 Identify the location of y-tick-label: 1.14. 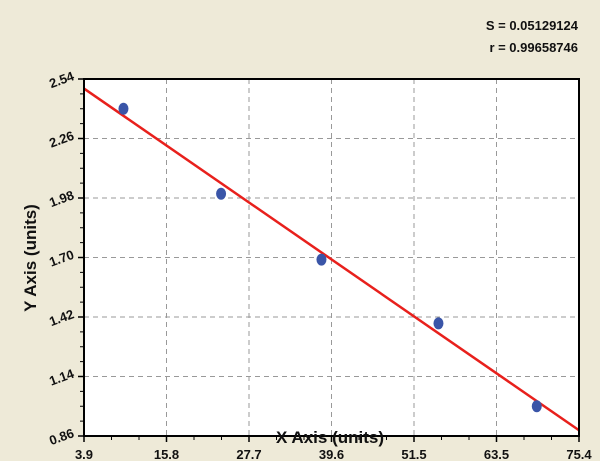
(62, 377).